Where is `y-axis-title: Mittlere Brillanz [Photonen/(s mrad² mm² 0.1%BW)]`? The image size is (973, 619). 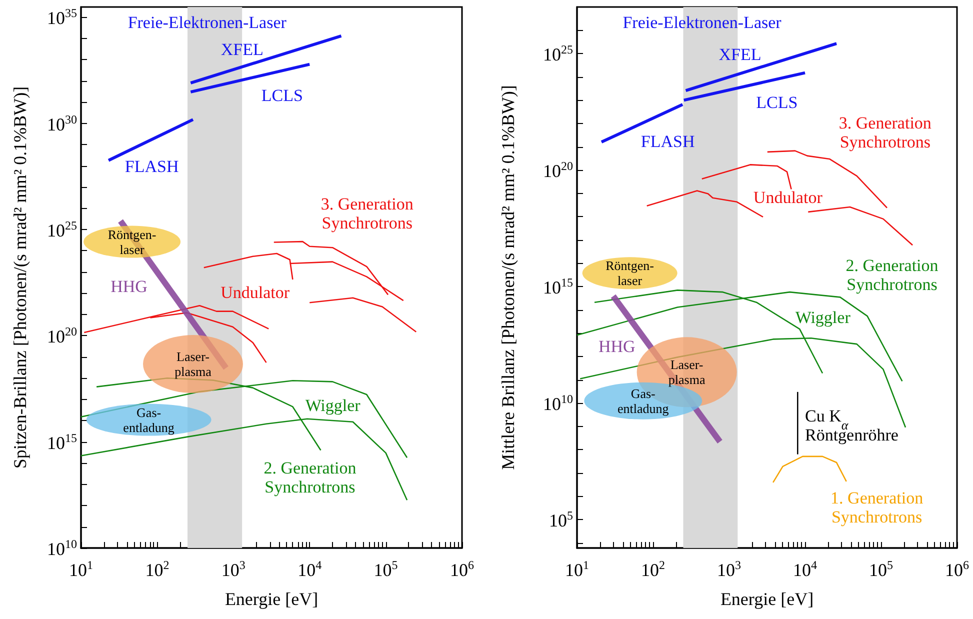
y-axis-title: Mittlere Brillanz [Photonen/(s mrad² mm² 0.1%BW)] is located at coordinates (508, 277).